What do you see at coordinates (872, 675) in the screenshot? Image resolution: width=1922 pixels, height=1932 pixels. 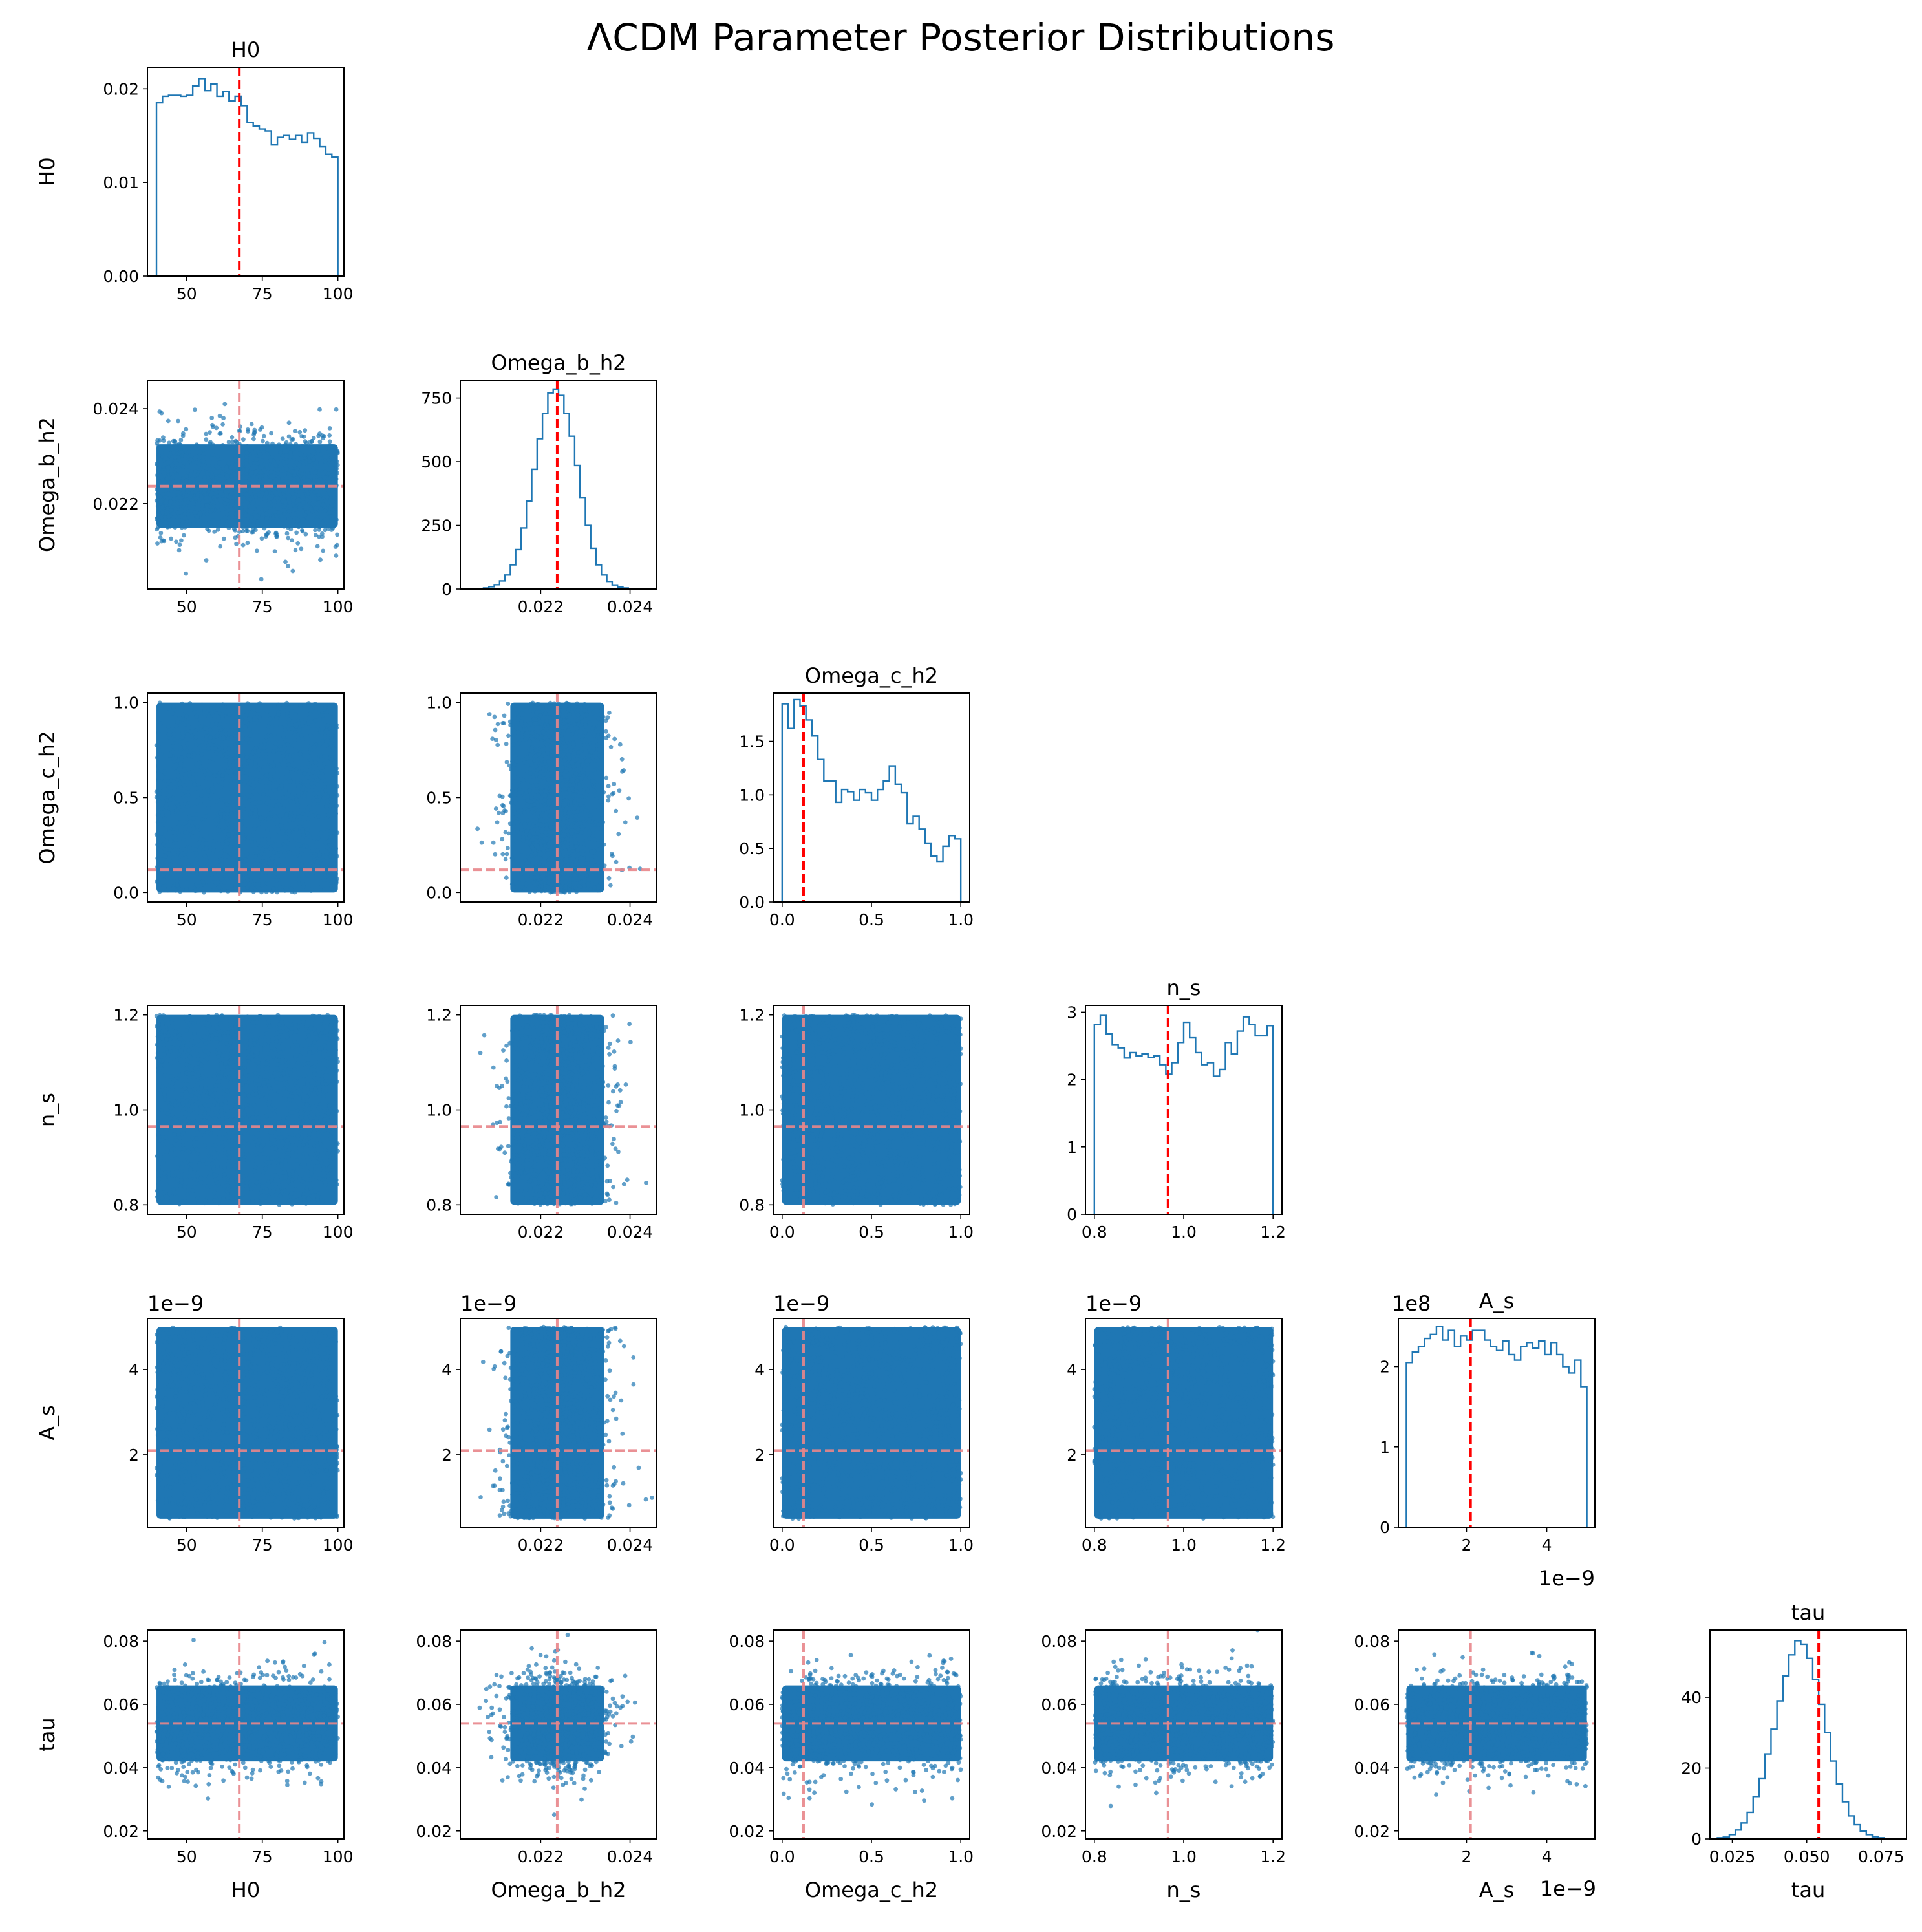 I see `panel-title-omega-c-h2: Omega_c_h2` at bounding box center [872, 675].